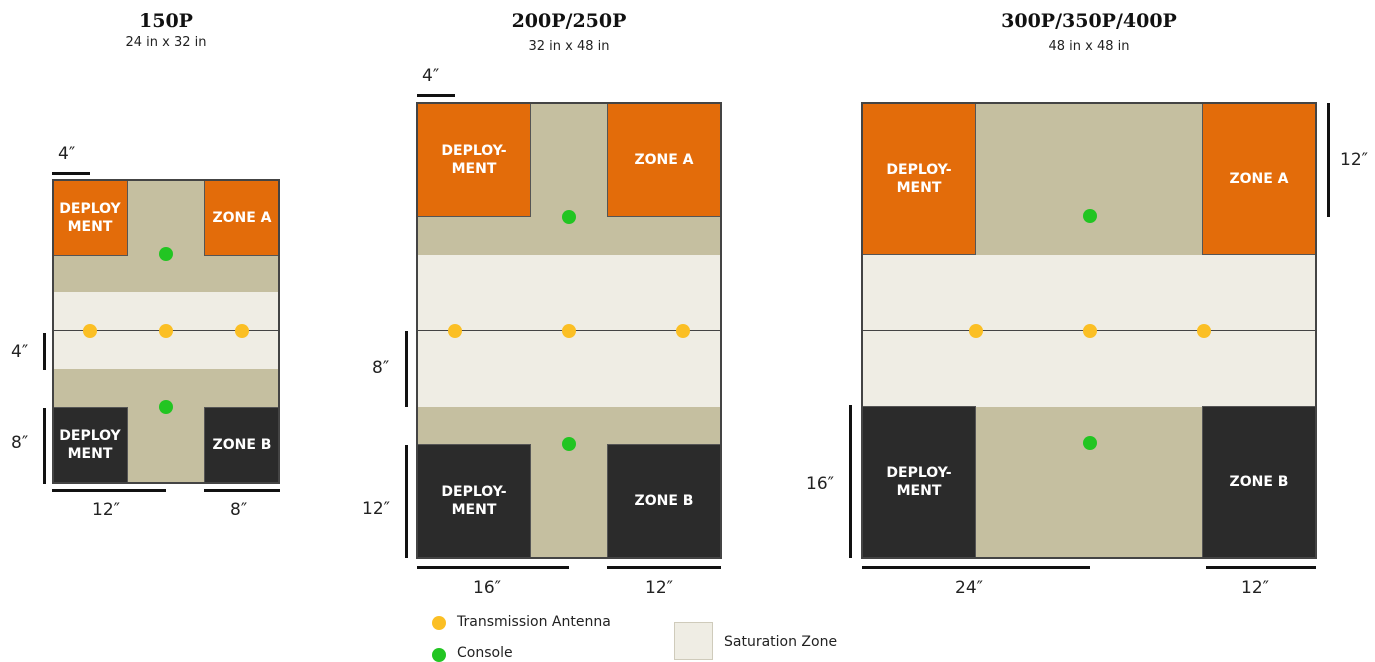 The width and height of the screenshot is (1375, 662). I want to click on panel-300p-size: 48 in x 48 in, so click(1089, 46).